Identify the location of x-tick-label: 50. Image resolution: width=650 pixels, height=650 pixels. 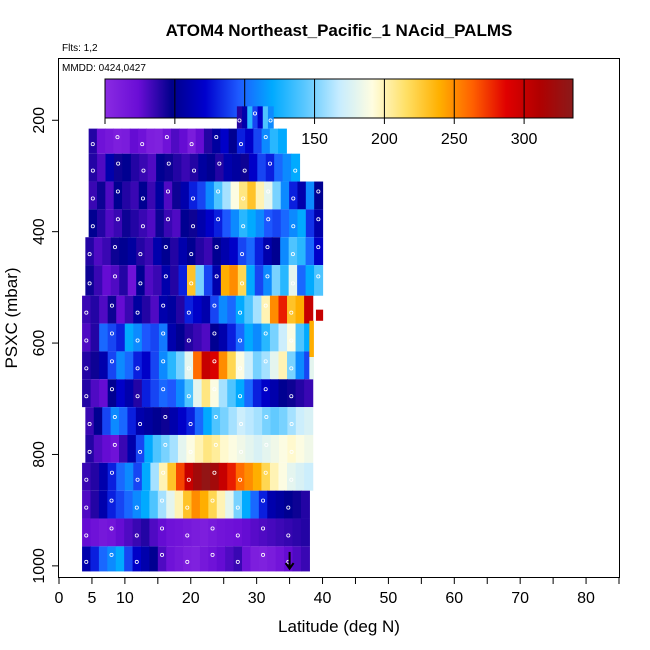
(389, 598).